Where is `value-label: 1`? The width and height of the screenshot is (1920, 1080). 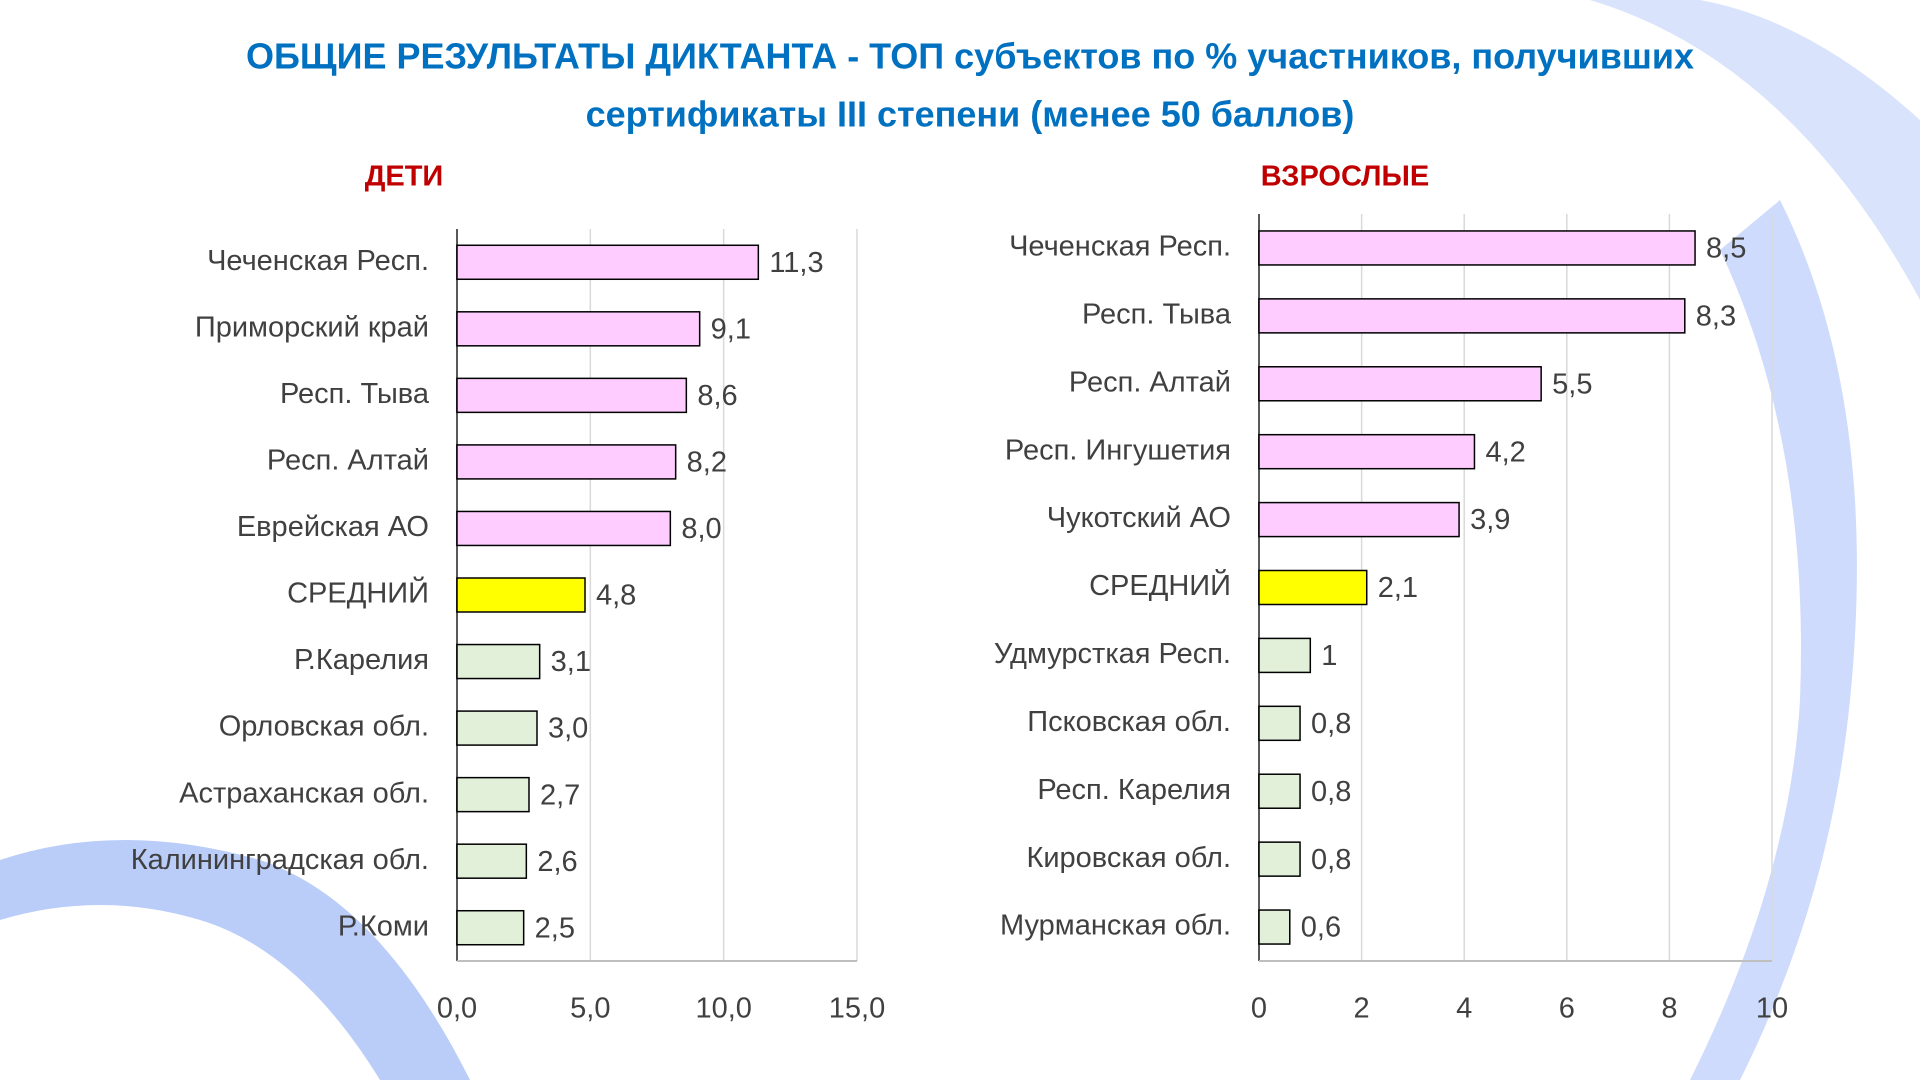
value-label: 1 is located at coordinates (1329, 656).